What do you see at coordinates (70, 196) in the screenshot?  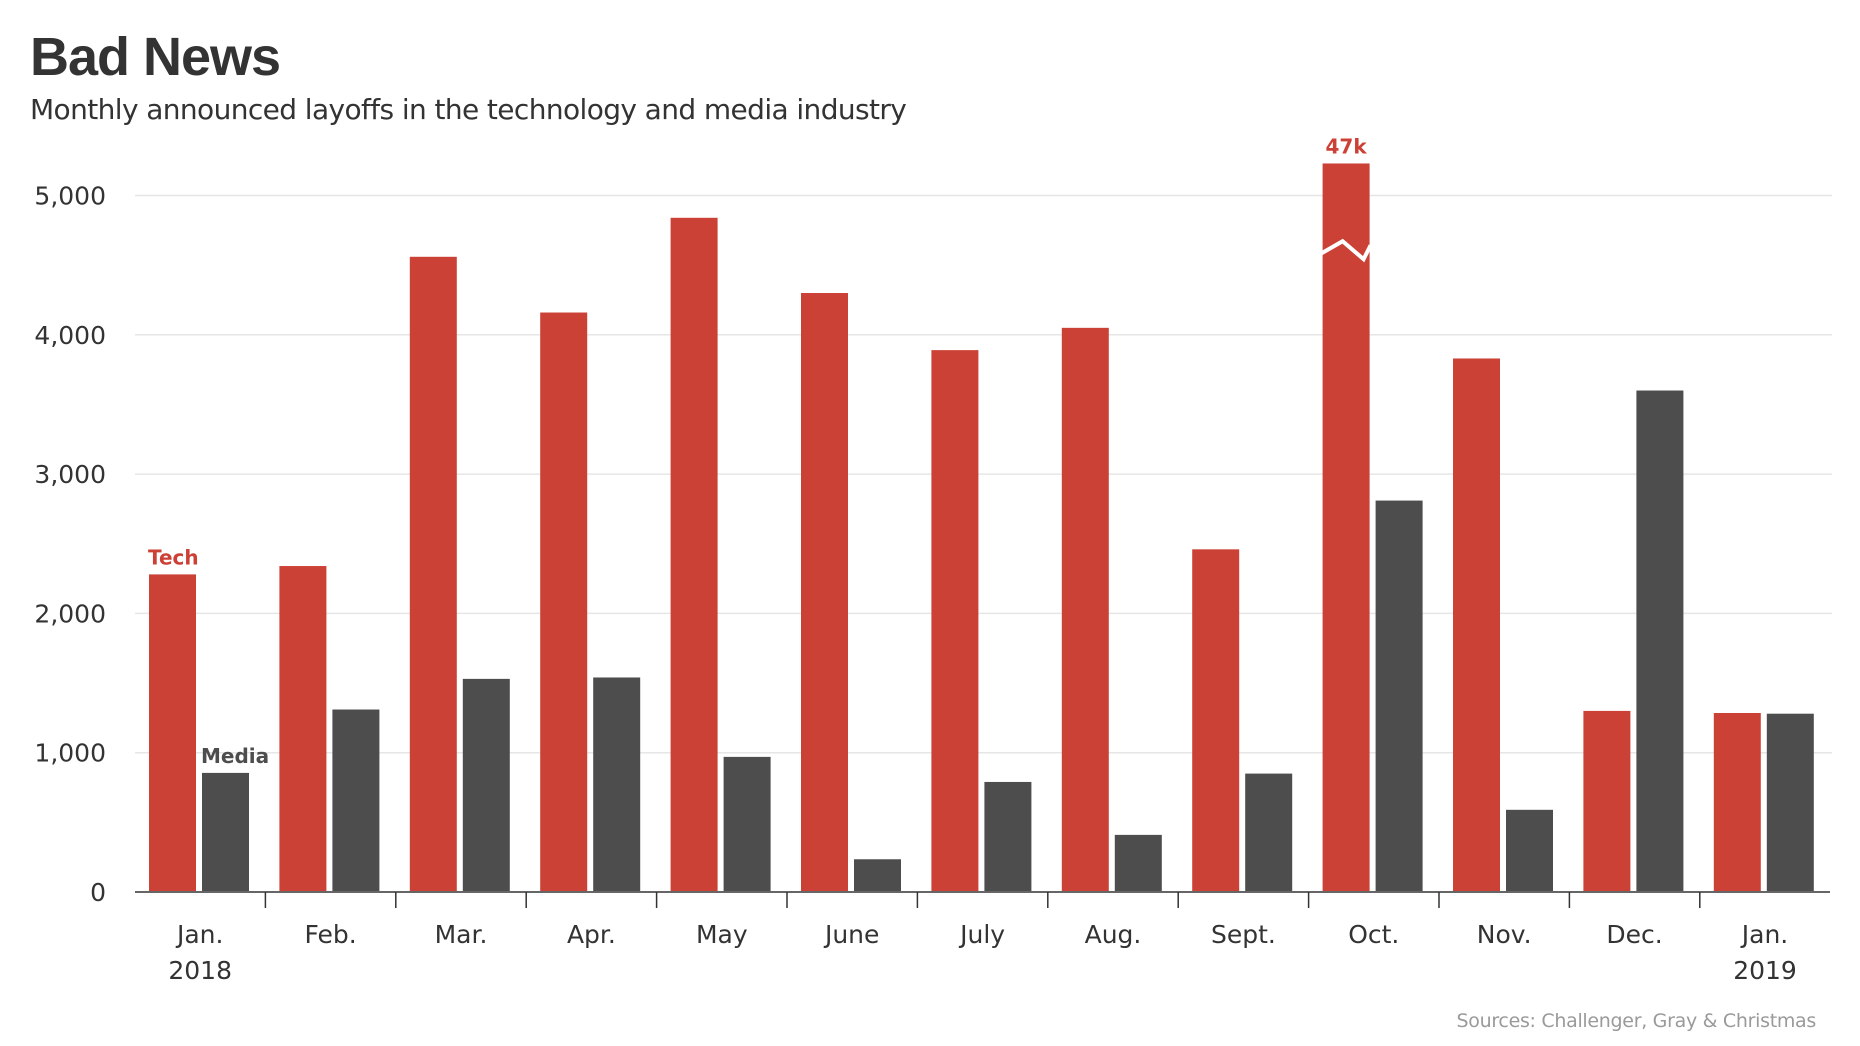 I see `y-tick-label: 5,000` at bounding box center [70, 196].